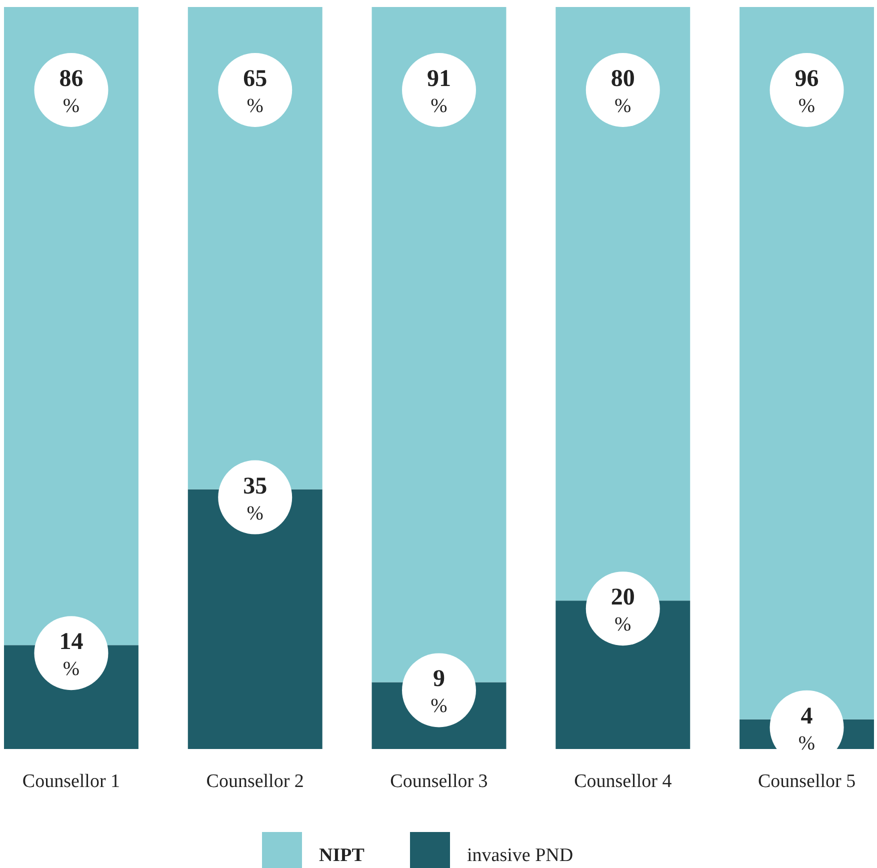 The image size is (877, 868). Describe the element at coordinates (71, 91) in the screenshot. I see `data-label: 86 %` at that location.